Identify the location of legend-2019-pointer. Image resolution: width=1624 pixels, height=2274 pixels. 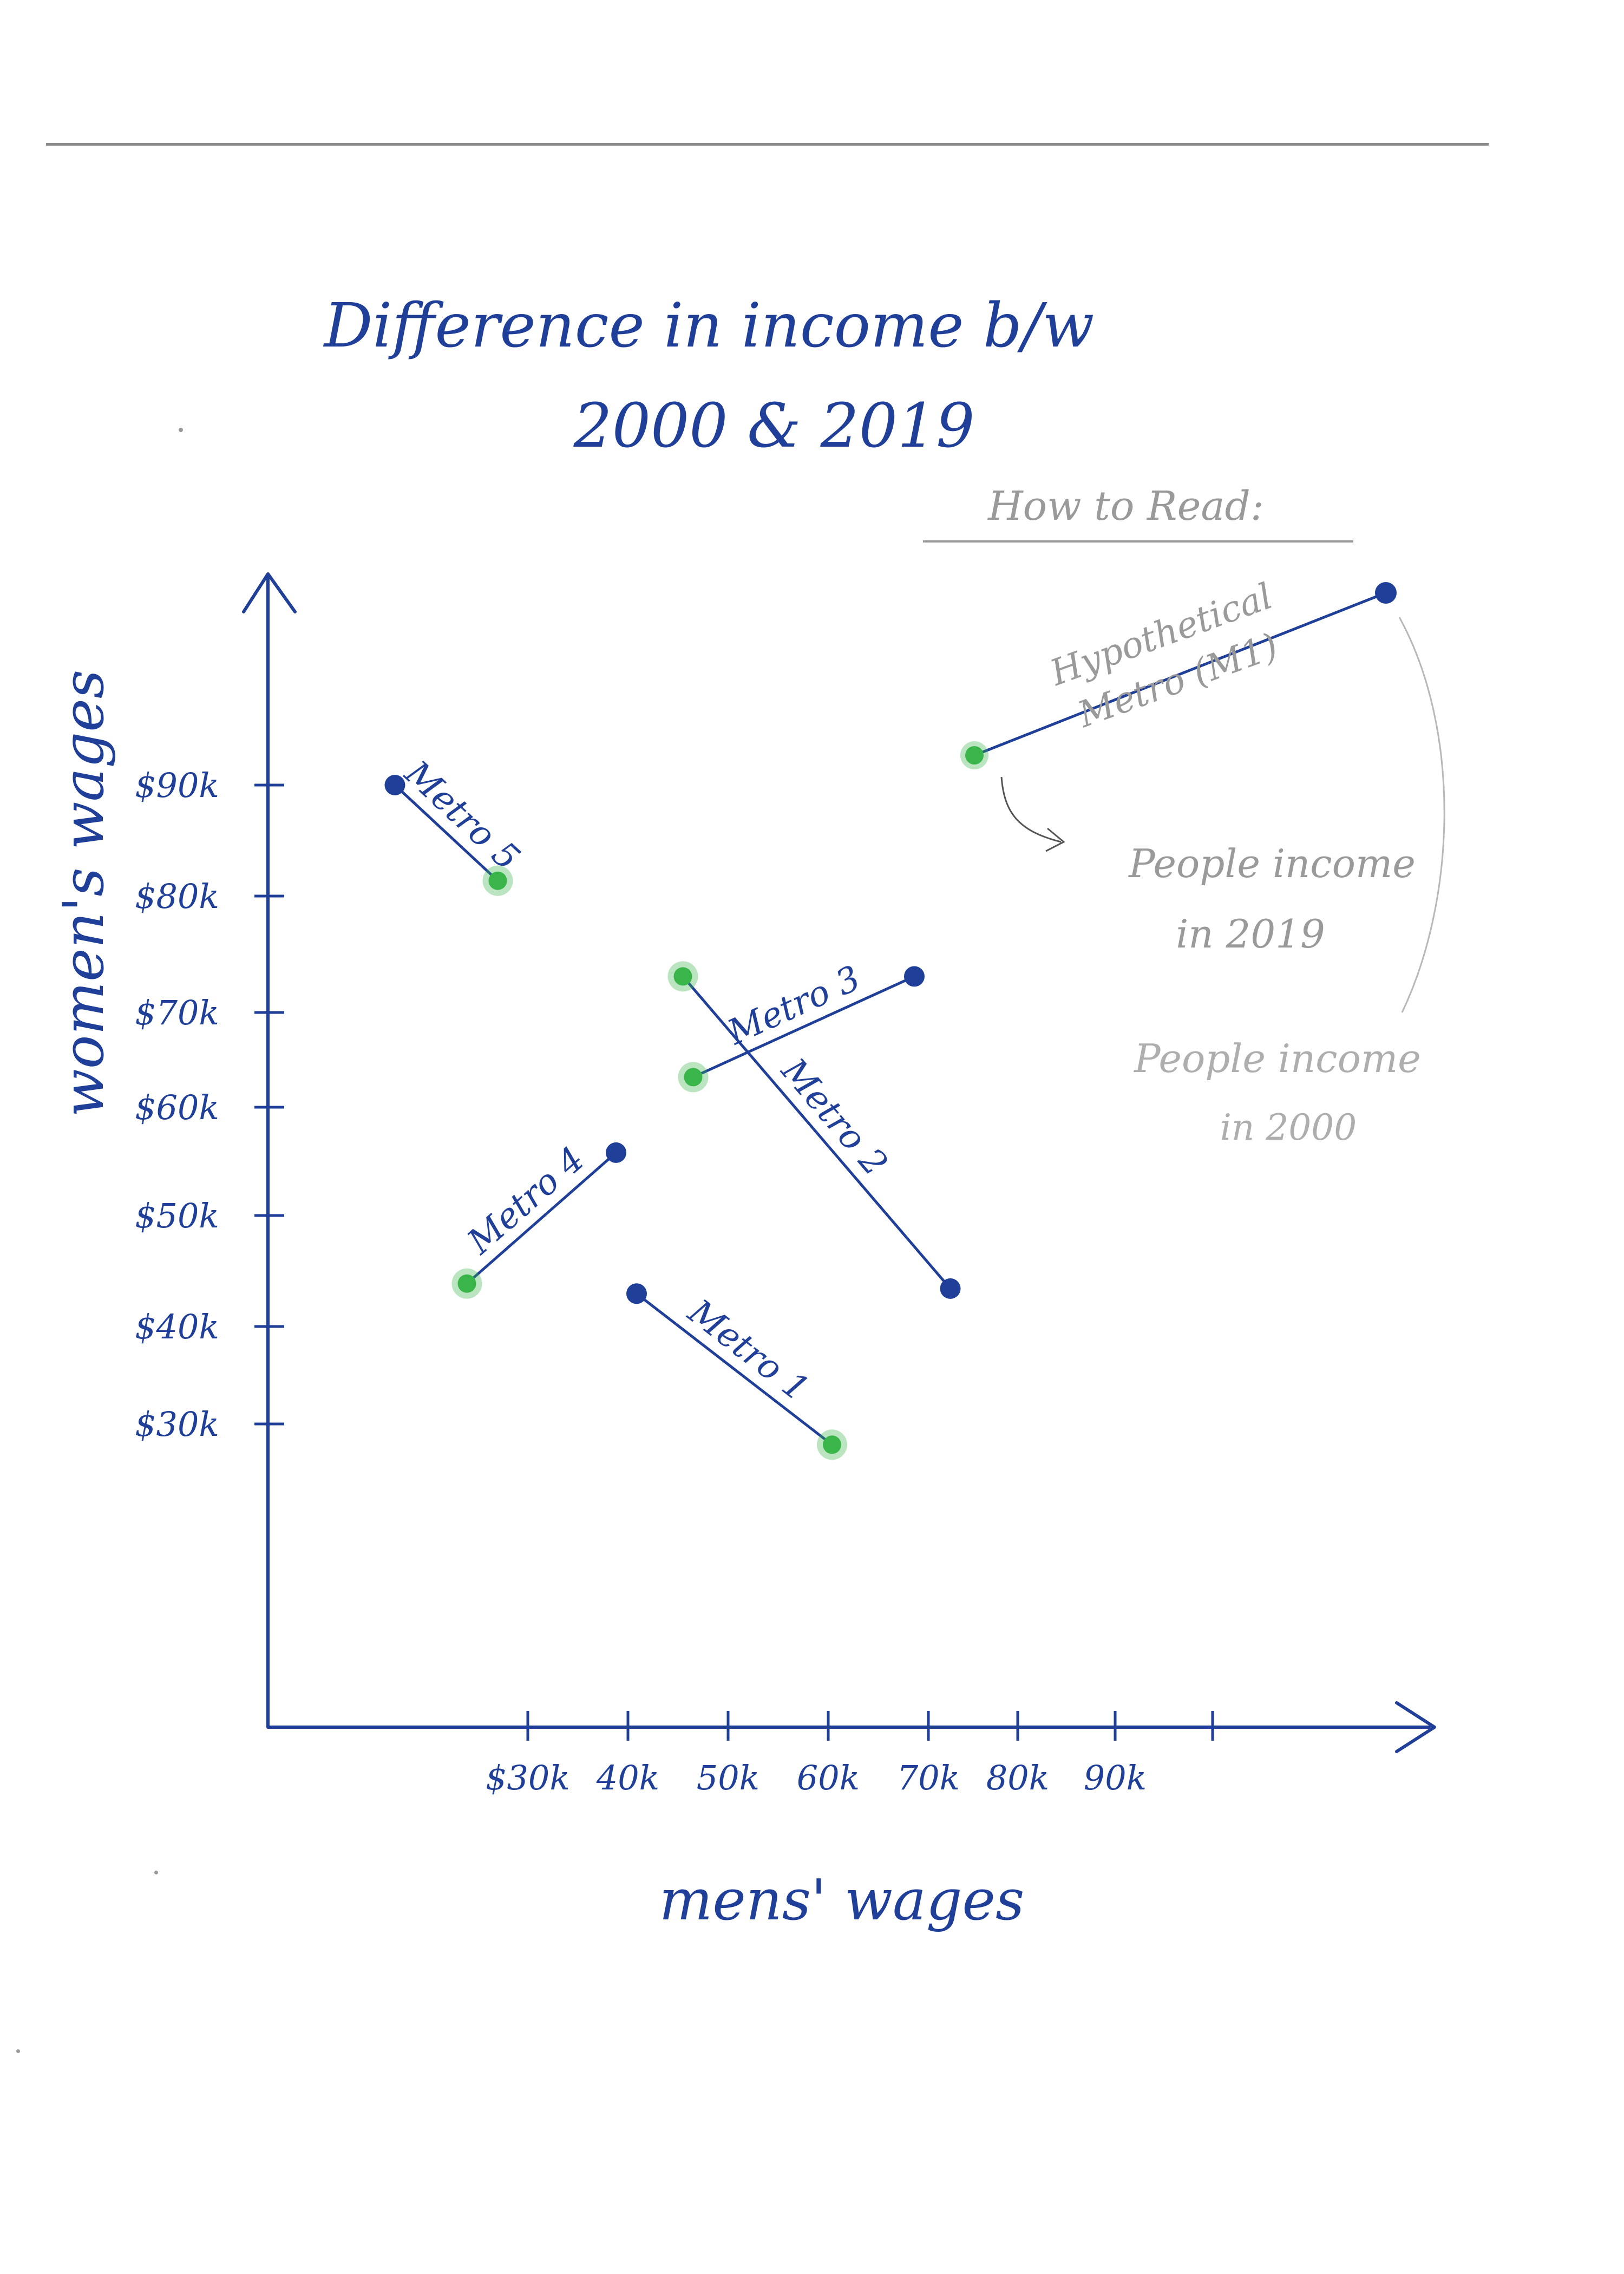
(1031, 810).